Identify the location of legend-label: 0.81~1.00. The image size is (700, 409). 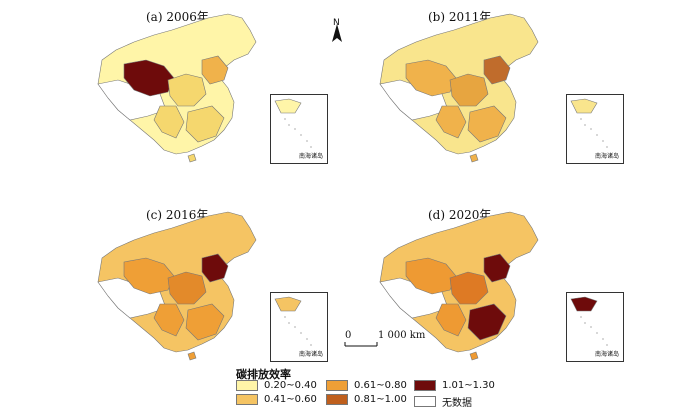
(380, 399).